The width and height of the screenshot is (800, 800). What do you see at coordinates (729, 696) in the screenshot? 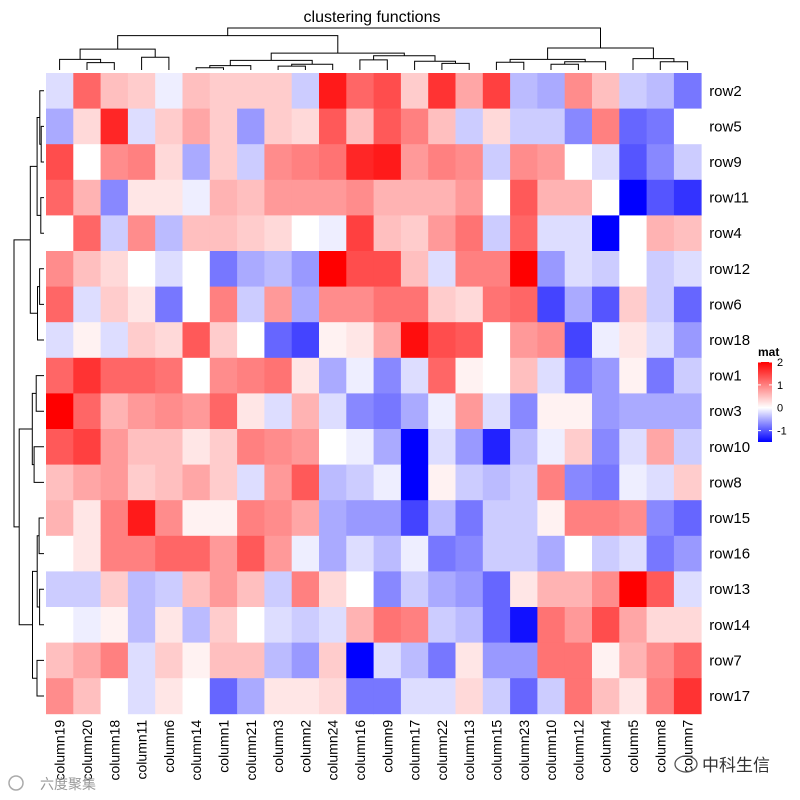
I see `row-label: row17` at bounding box center [729, 696].